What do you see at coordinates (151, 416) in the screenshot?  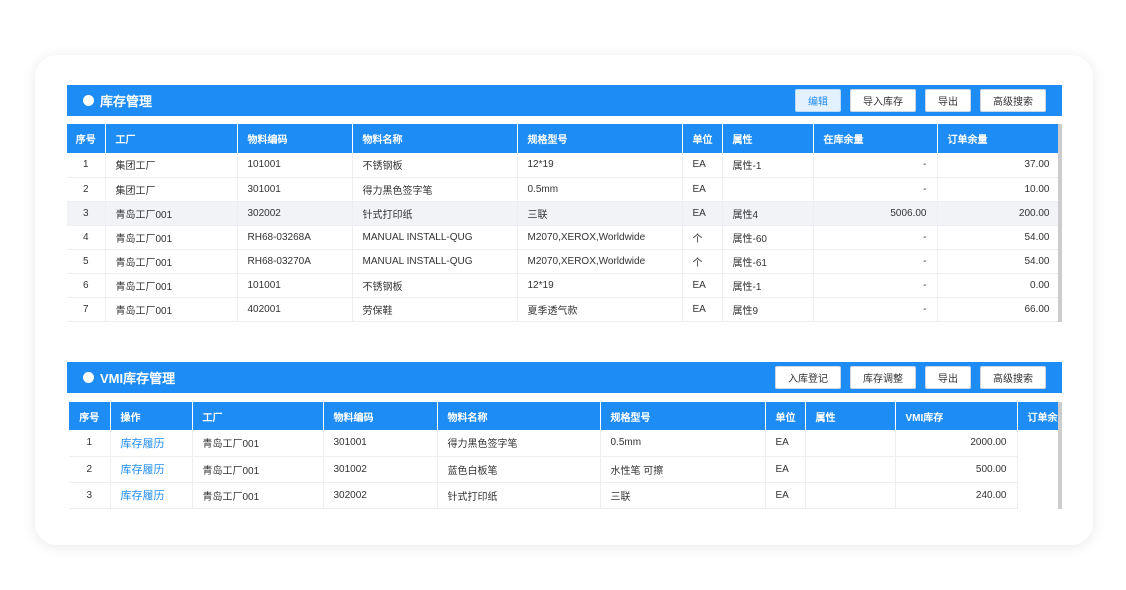 I see `column-header: 操作` at bounding box center [151, 416].